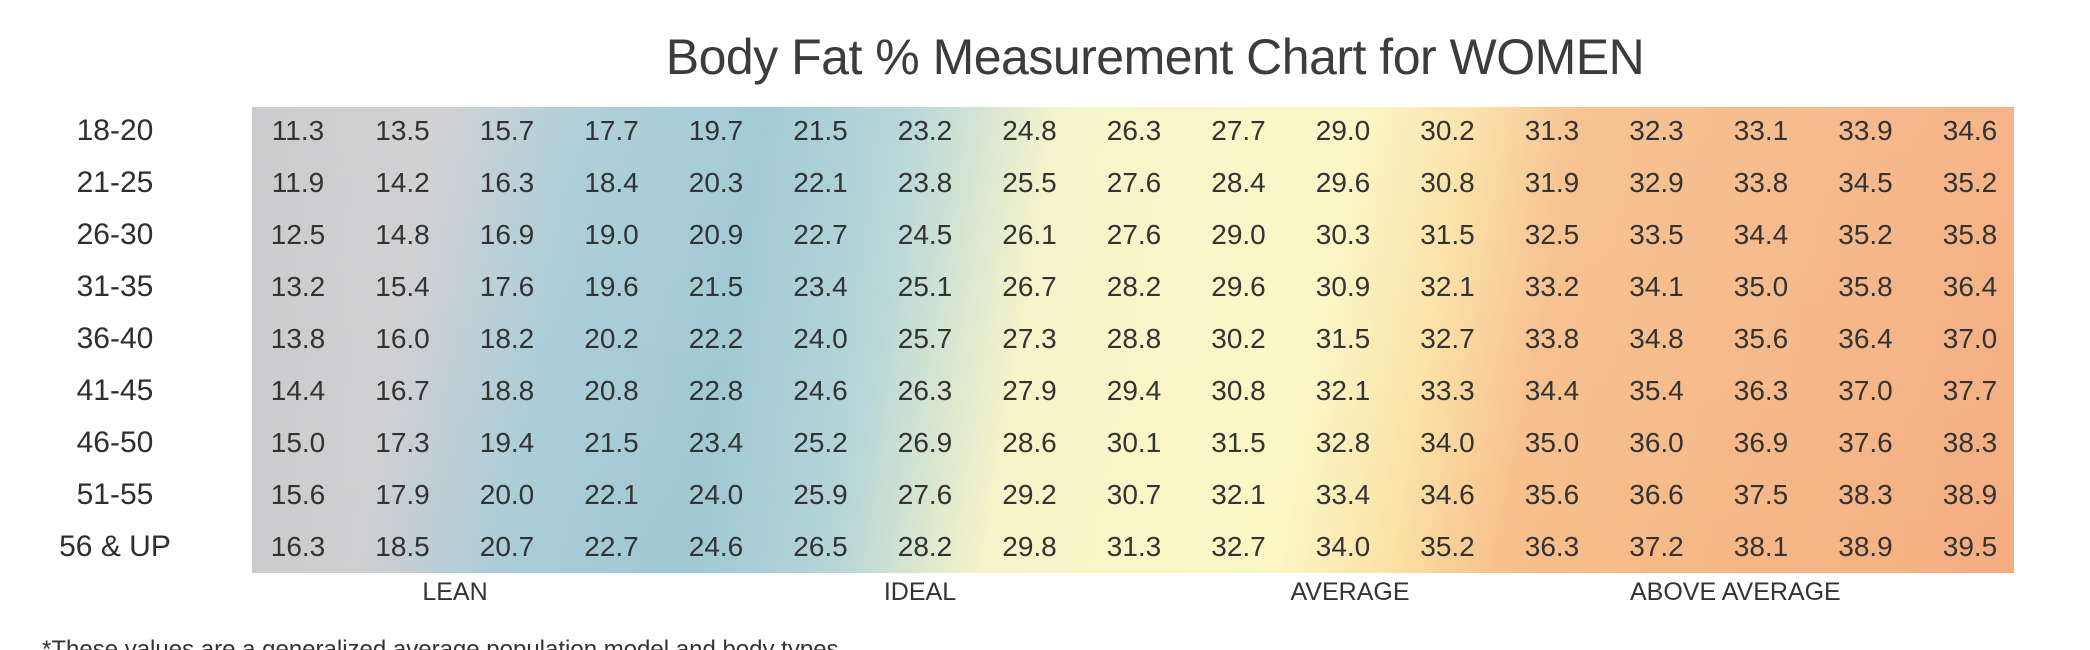  Describe the element at coordinates (115, 234) in the screenshot. I see `row-label: 26-30` at that location.